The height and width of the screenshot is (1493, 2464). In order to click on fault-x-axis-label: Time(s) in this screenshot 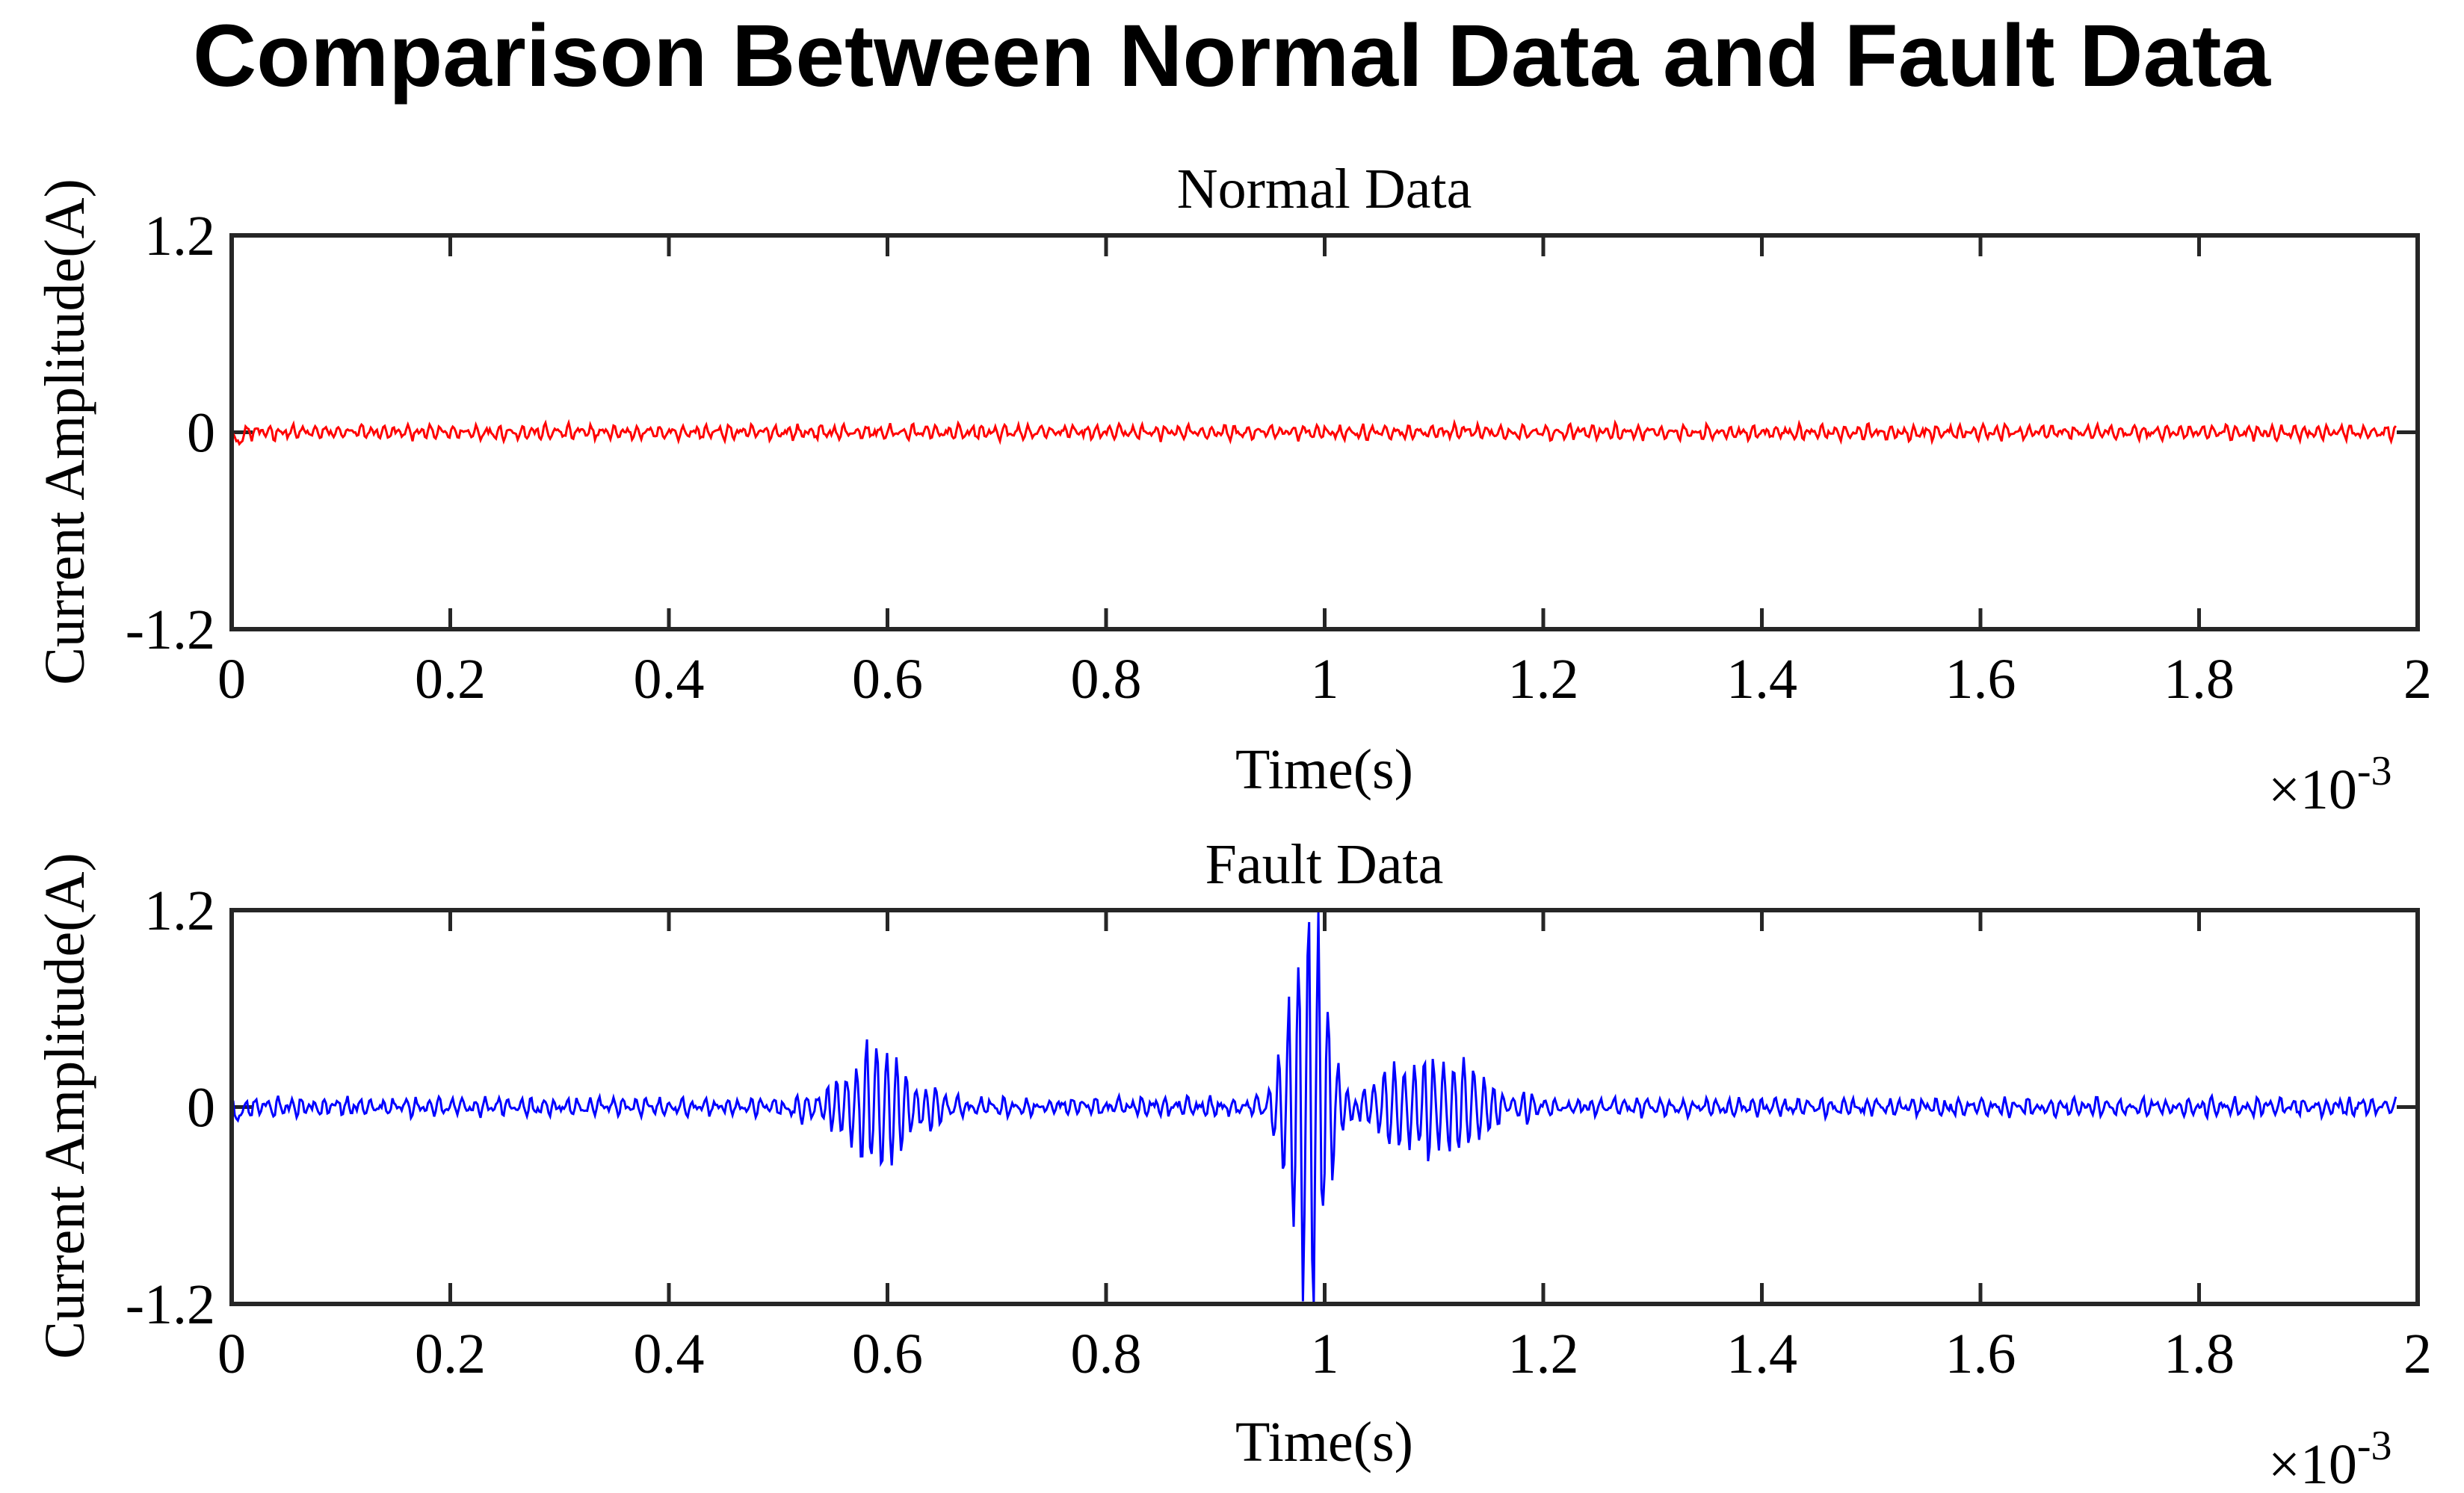, I will do `click(1324, 1442)`.